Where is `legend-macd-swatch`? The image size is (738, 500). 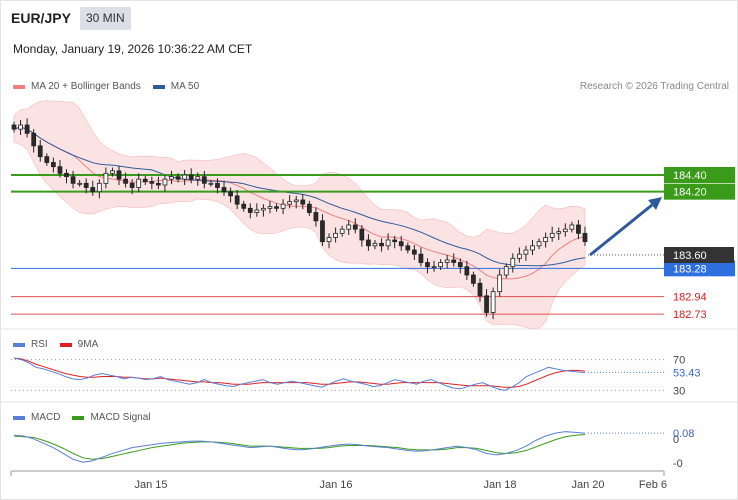 legend-macd-swatch is located at coordinates (19, 417).